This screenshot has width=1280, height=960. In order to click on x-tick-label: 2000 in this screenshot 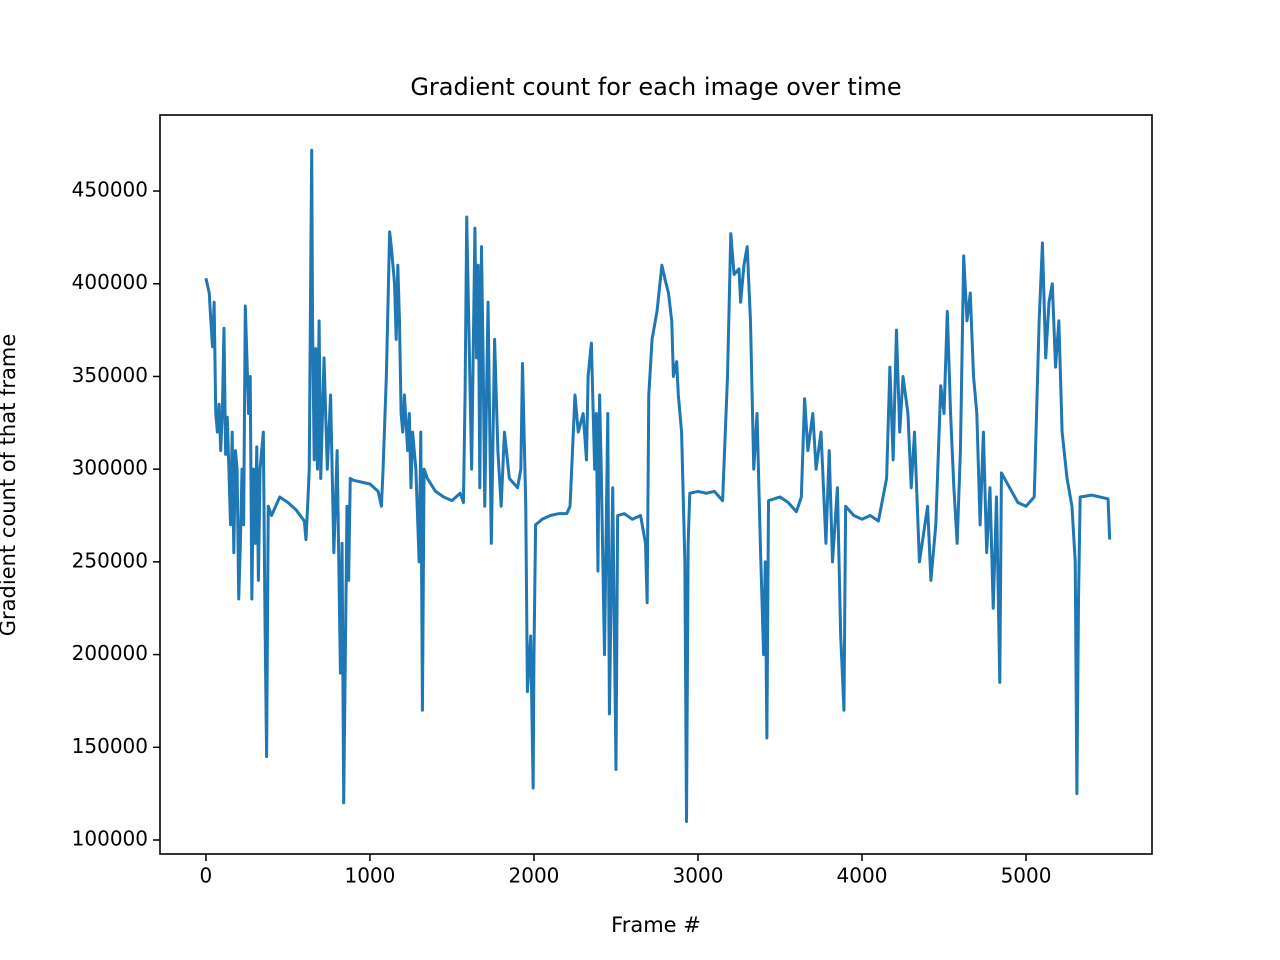, I will do `click(534, 876)`.